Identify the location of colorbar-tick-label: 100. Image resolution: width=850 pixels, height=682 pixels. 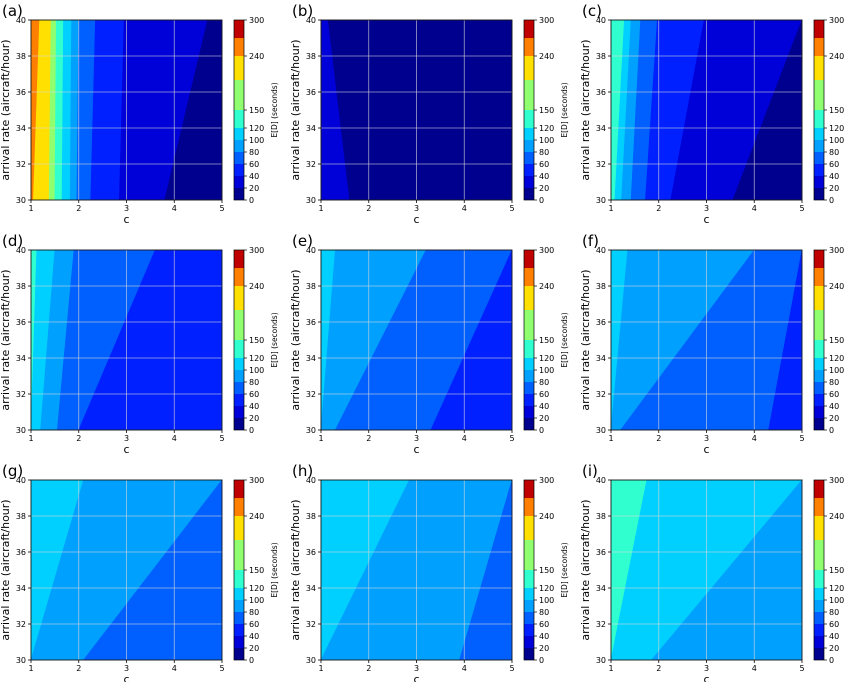
(256, 370).